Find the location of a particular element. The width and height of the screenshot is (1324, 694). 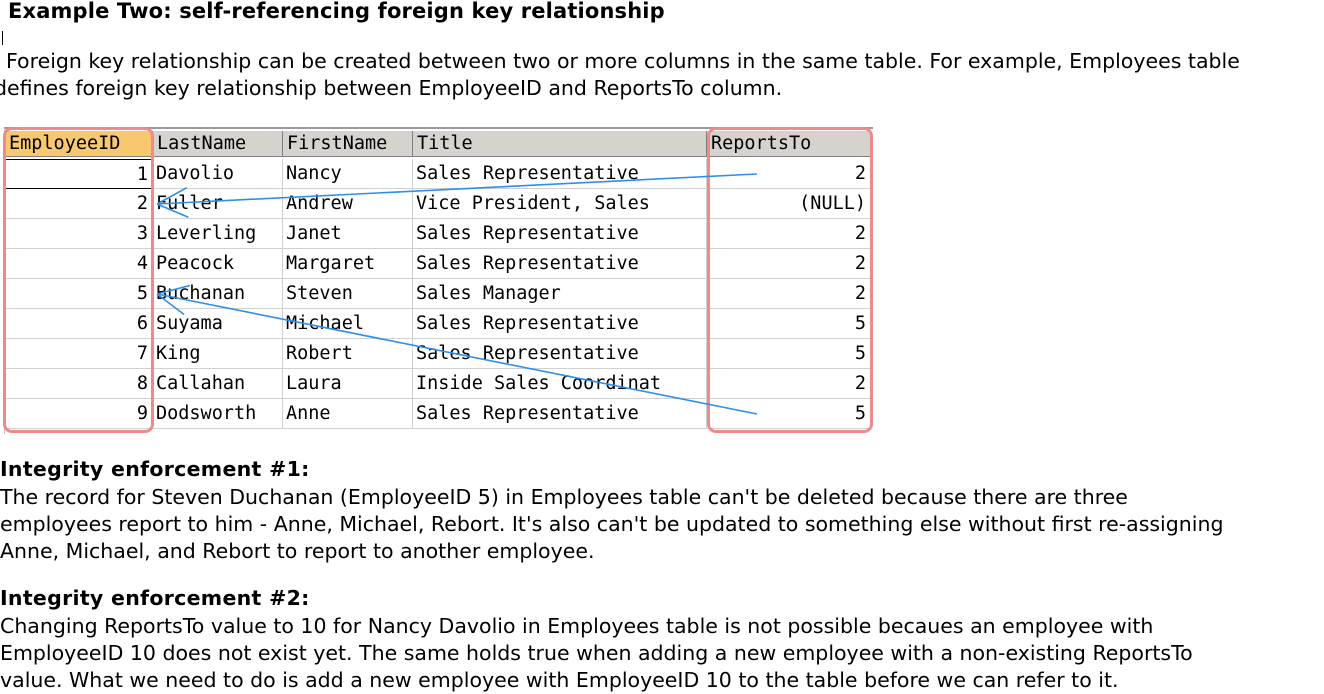

cell-firstname: Laura is located at coordinates (348, 384).